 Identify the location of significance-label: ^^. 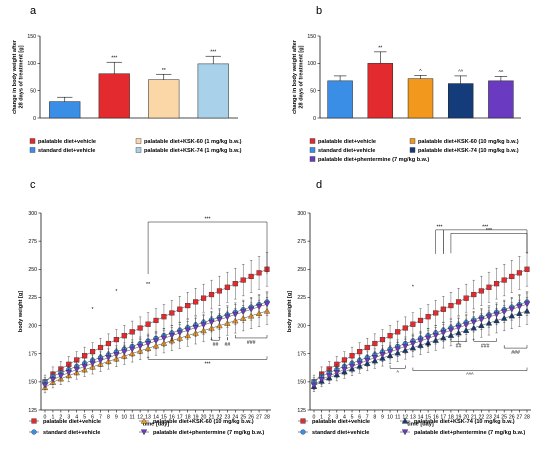
(500, 73).